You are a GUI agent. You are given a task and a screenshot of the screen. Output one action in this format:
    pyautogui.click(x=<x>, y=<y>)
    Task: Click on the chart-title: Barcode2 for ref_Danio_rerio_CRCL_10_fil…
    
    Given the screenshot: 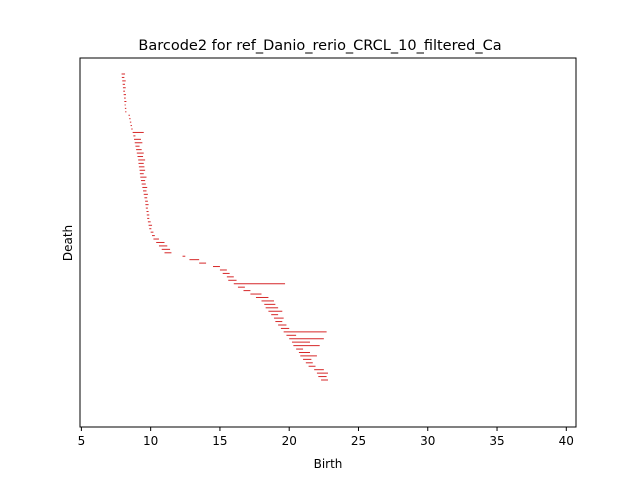 What is the action you would take?
    pyautogui.click(x=319, y=46)
    